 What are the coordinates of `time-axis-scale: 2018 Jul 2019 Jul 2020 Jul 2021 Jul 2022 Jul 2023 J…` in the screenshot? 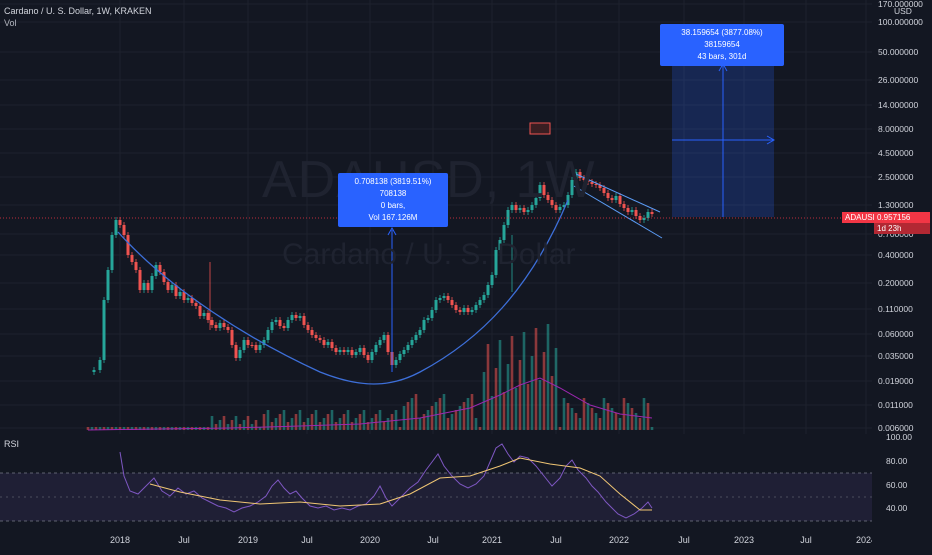 It's located at (438, 539).